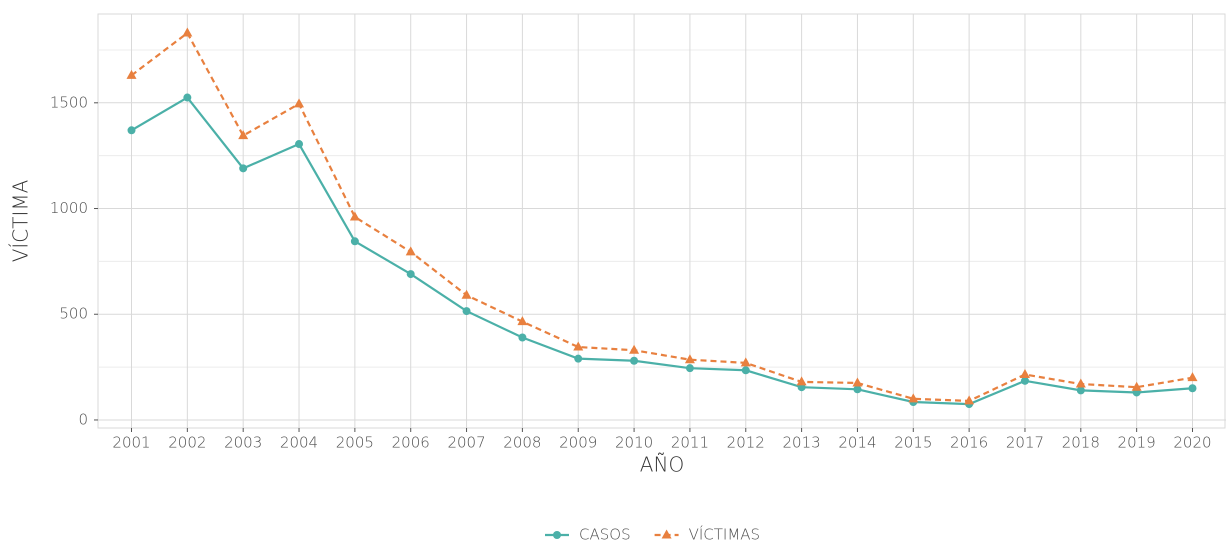  What do you see at coordinates (69, 208) in the screenshot?
I see `y-tick-label: 1000` at bounding box center [69, 208].